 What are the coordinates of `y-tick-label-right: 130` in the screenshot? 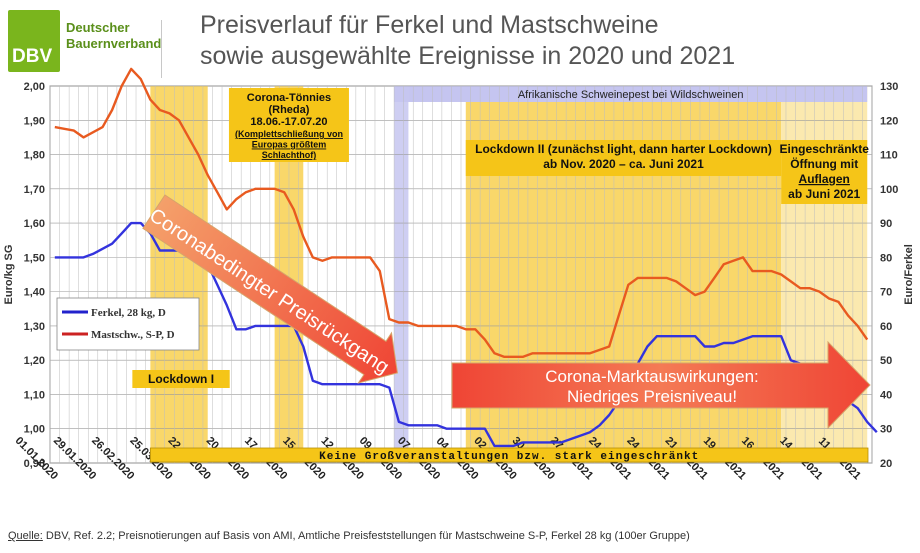 It's located at (889, 87).